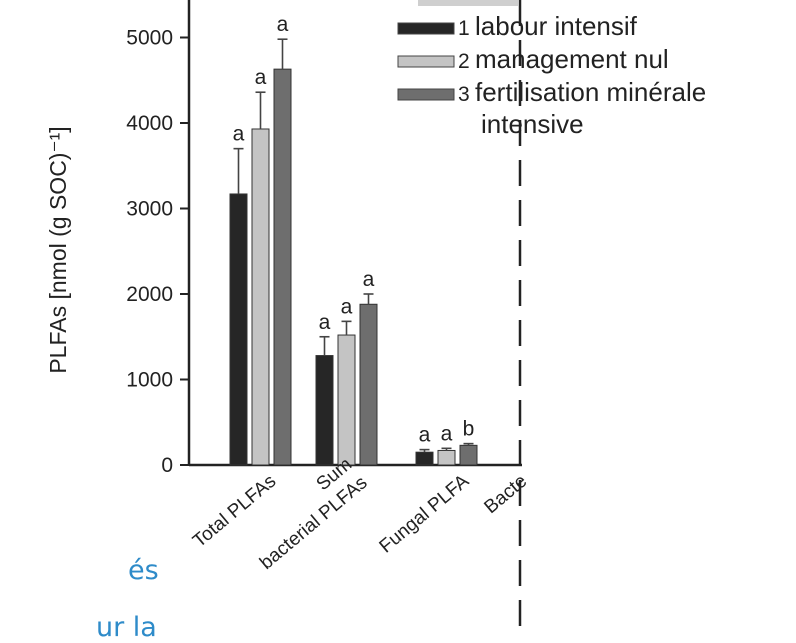 The image size is (796, 643). Describe the element at coordinates (126, 627) in the screenshot. I see `background-text-2: ur la` at that location.